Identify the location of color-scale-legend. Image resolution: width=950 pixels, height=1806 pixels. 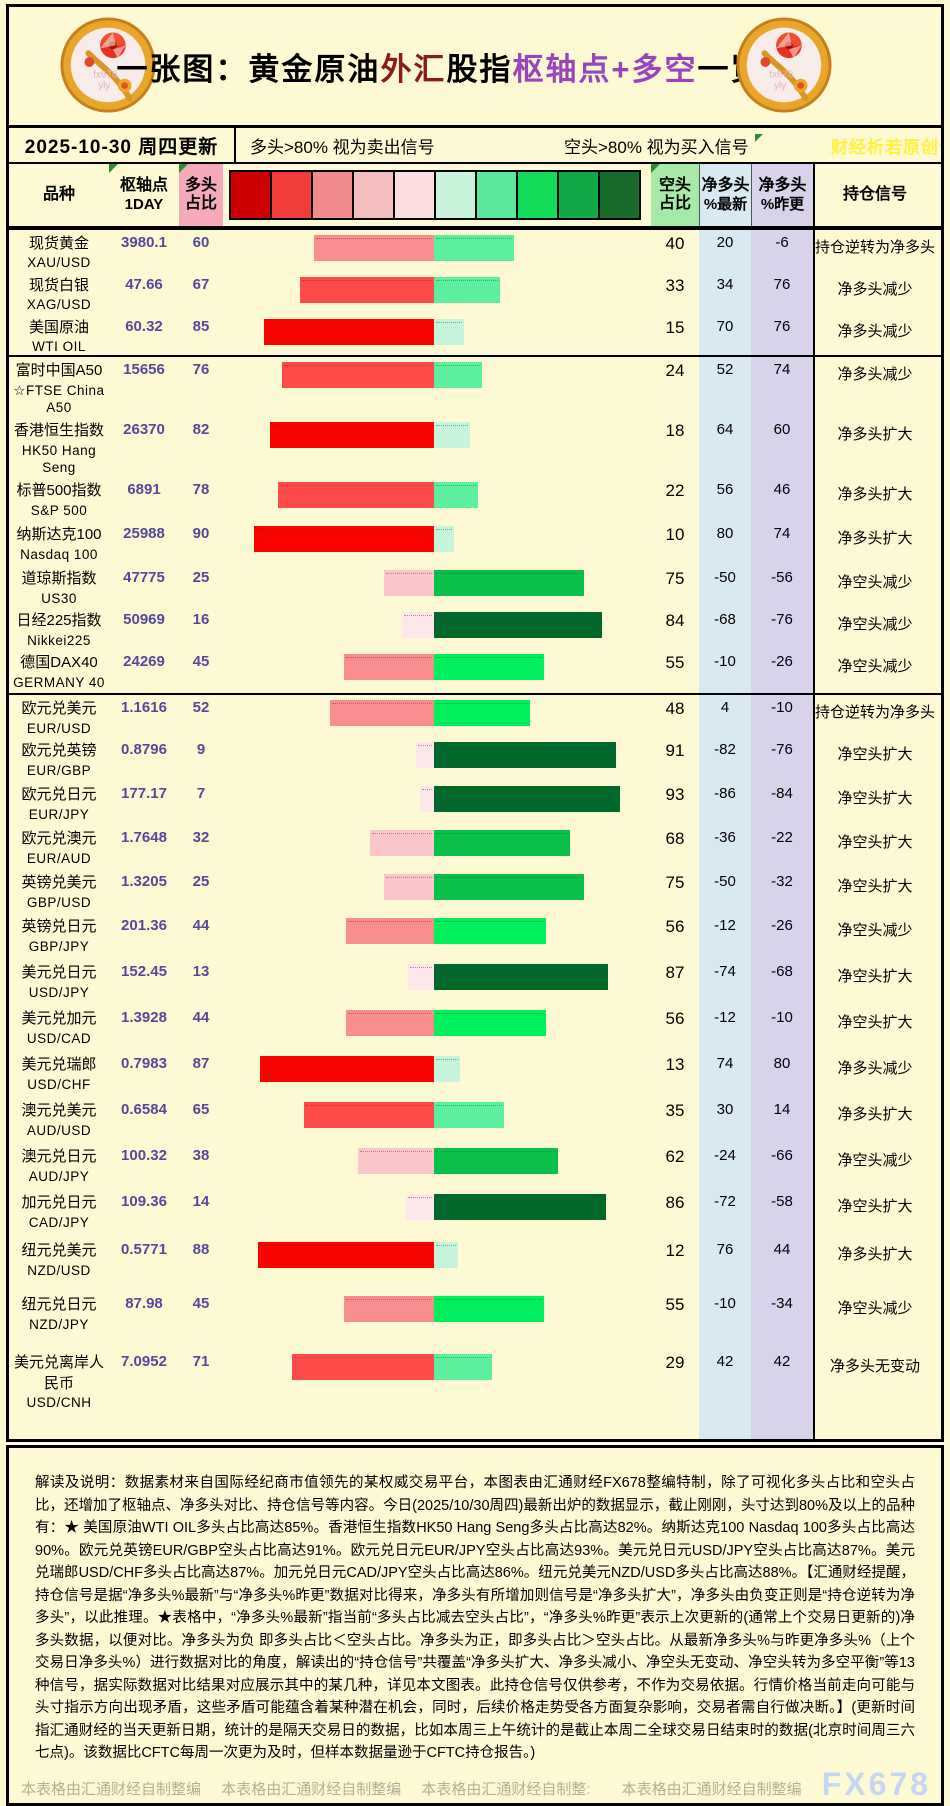
(437, 195).